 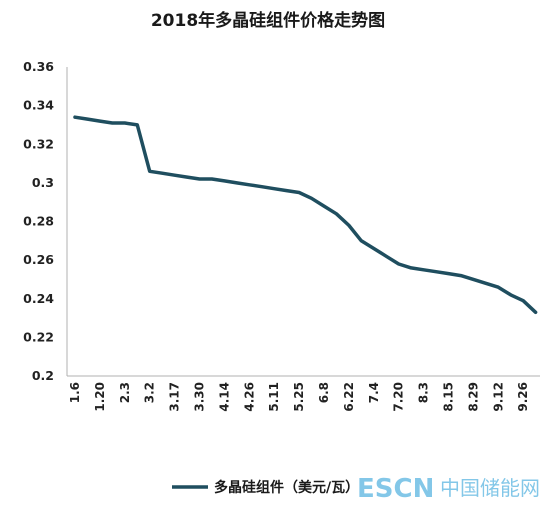 I want to click on legend-label: 多晶硅组件（美元/瓦）, so click(x=286, y=487).